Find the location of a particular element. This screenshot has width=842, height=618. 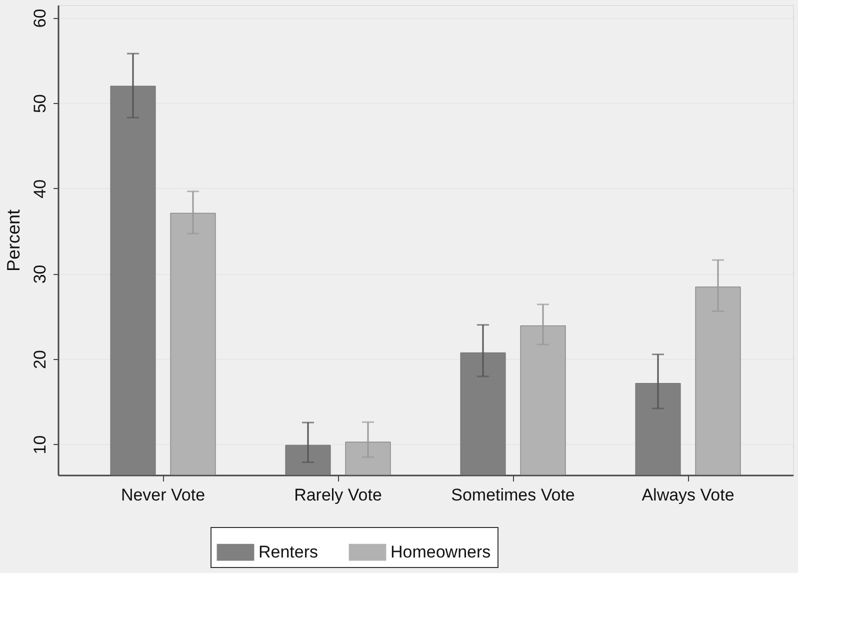

x-tick-label: Rarely Vote is located at coordinates (338, 495).